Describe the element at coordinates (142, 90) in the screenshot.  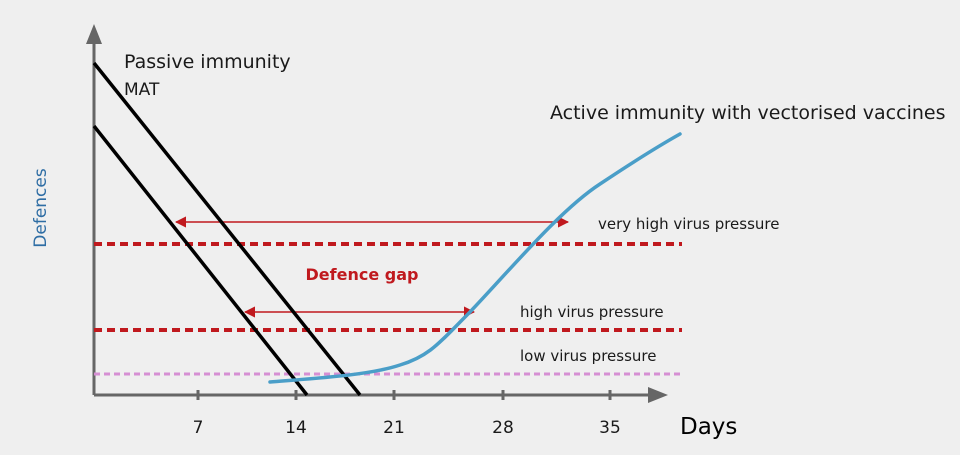
I see `mat-label: MAT` at that location.